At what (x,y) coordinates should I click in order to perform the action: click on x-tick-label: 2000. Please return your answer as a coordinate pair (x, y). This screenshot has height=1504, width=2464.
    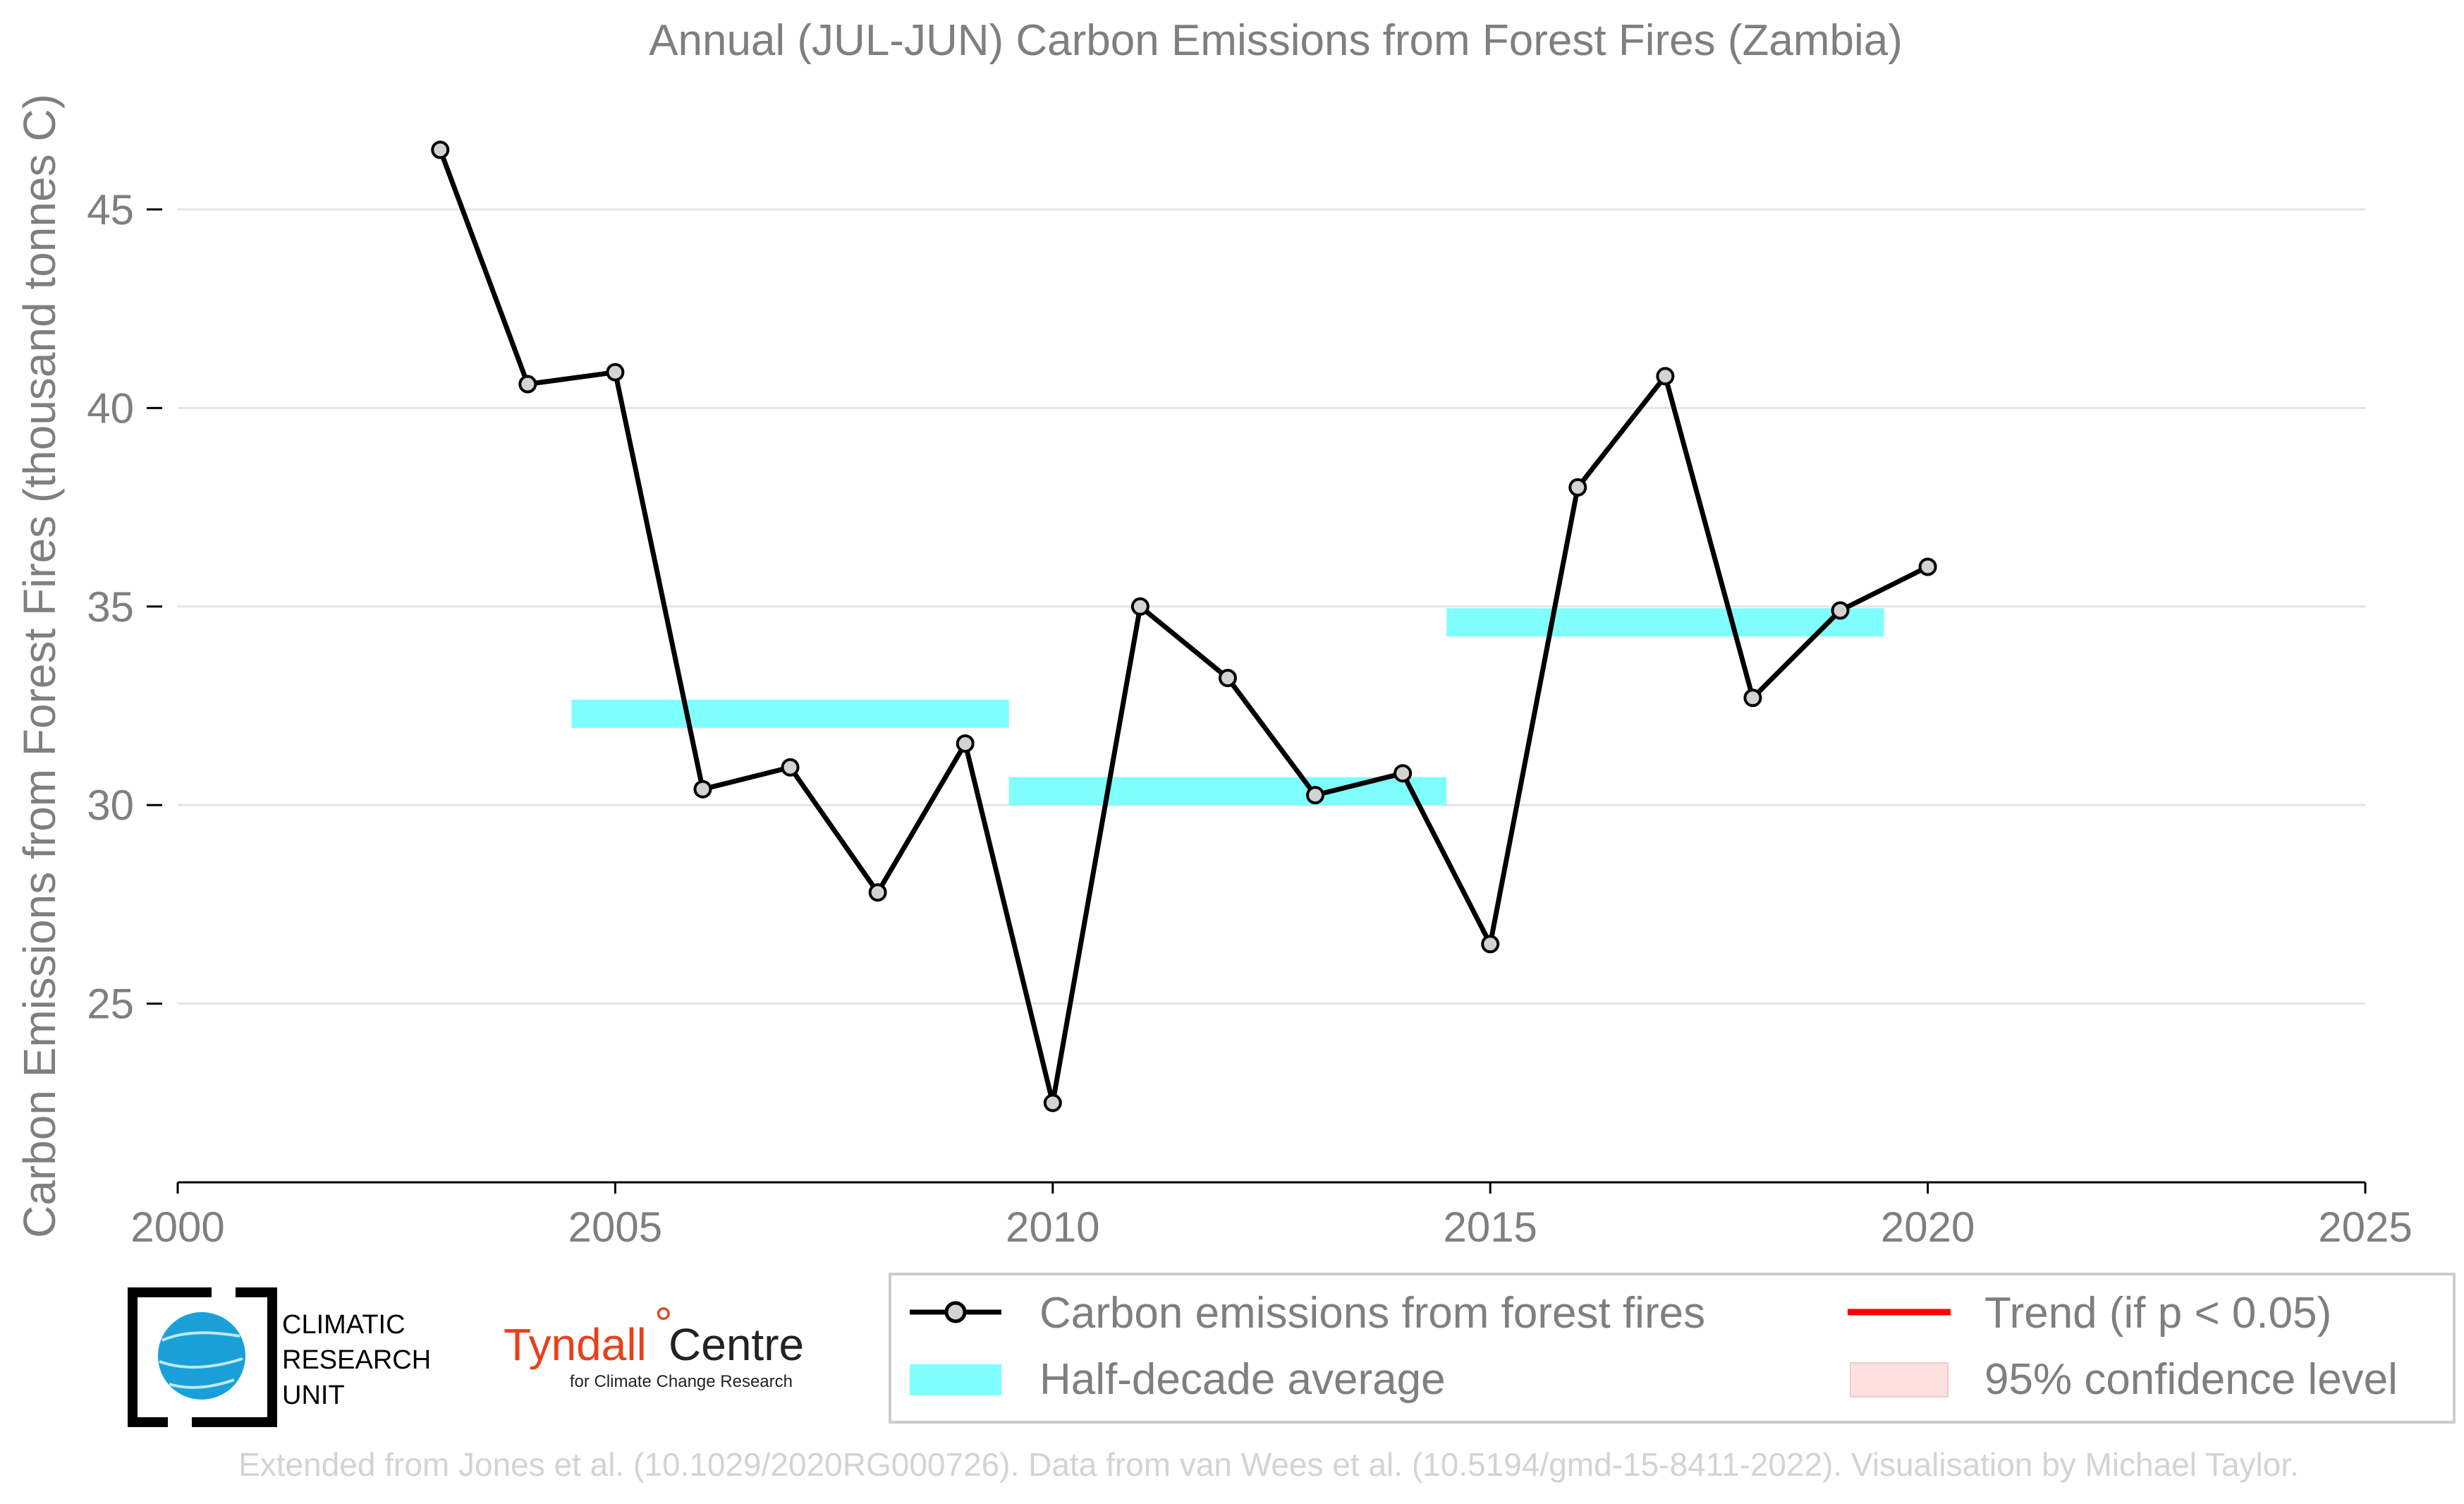
    Looking at the image, I should click on (177, 1227).